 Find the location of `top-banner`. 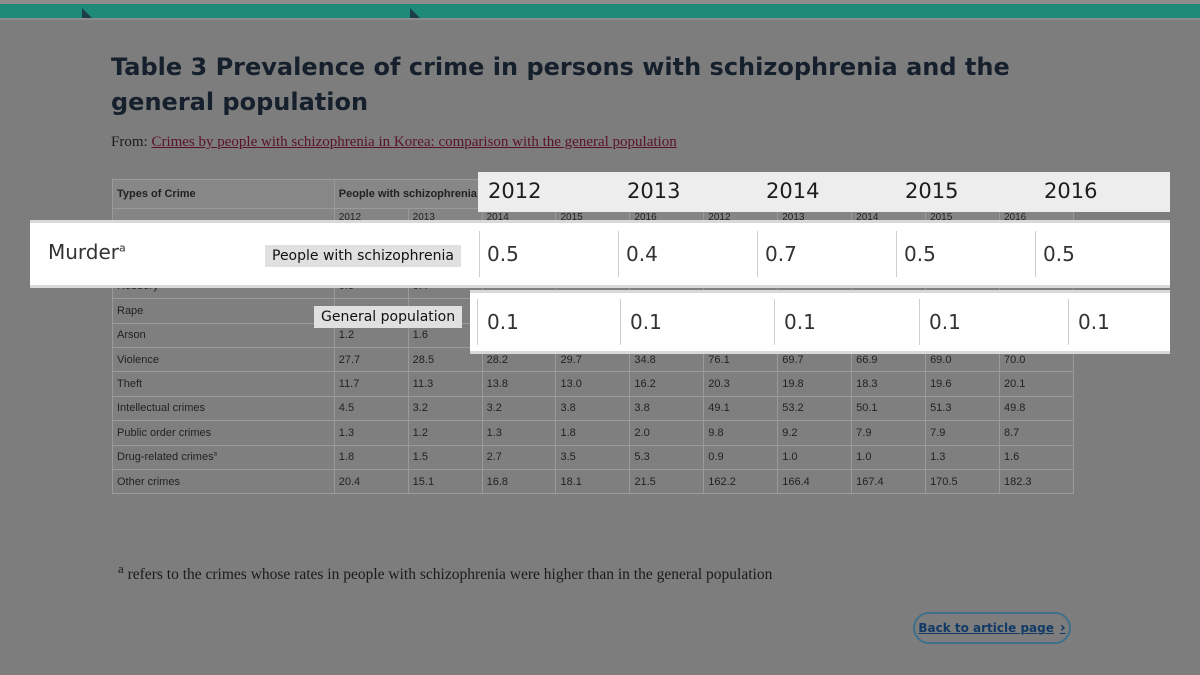

top-banner is located at coordinates (600, 10).